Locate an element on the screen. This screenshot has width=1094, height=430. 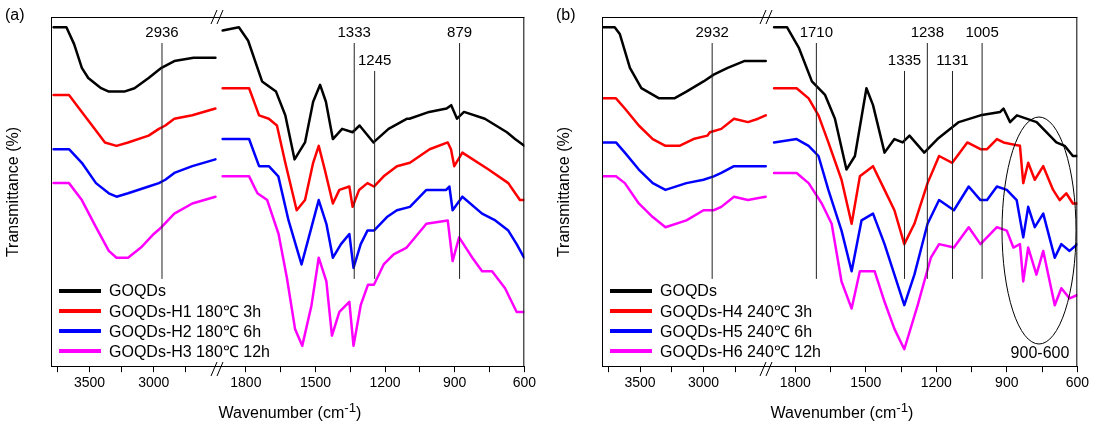
chart-title: (a) is located at coordinates (15, 15).